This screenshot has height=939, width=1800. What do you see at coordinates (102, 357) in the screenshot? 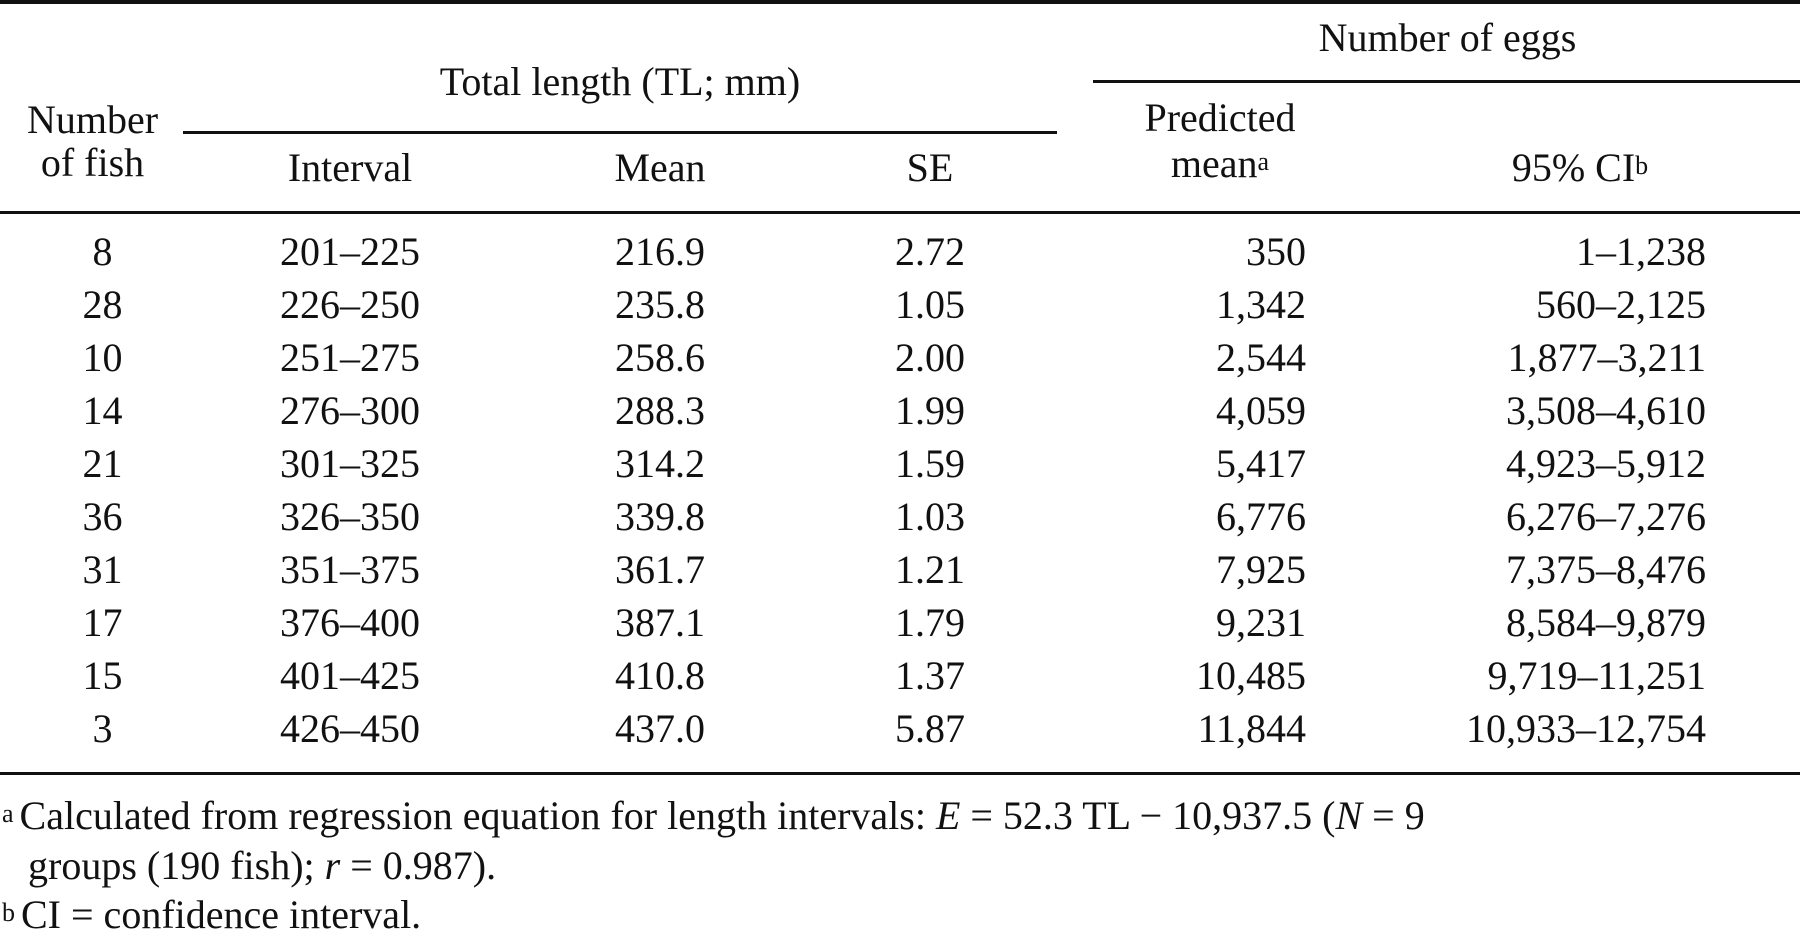
I see `cell-number-of-fish: 10` at bounding box center [102, 357].